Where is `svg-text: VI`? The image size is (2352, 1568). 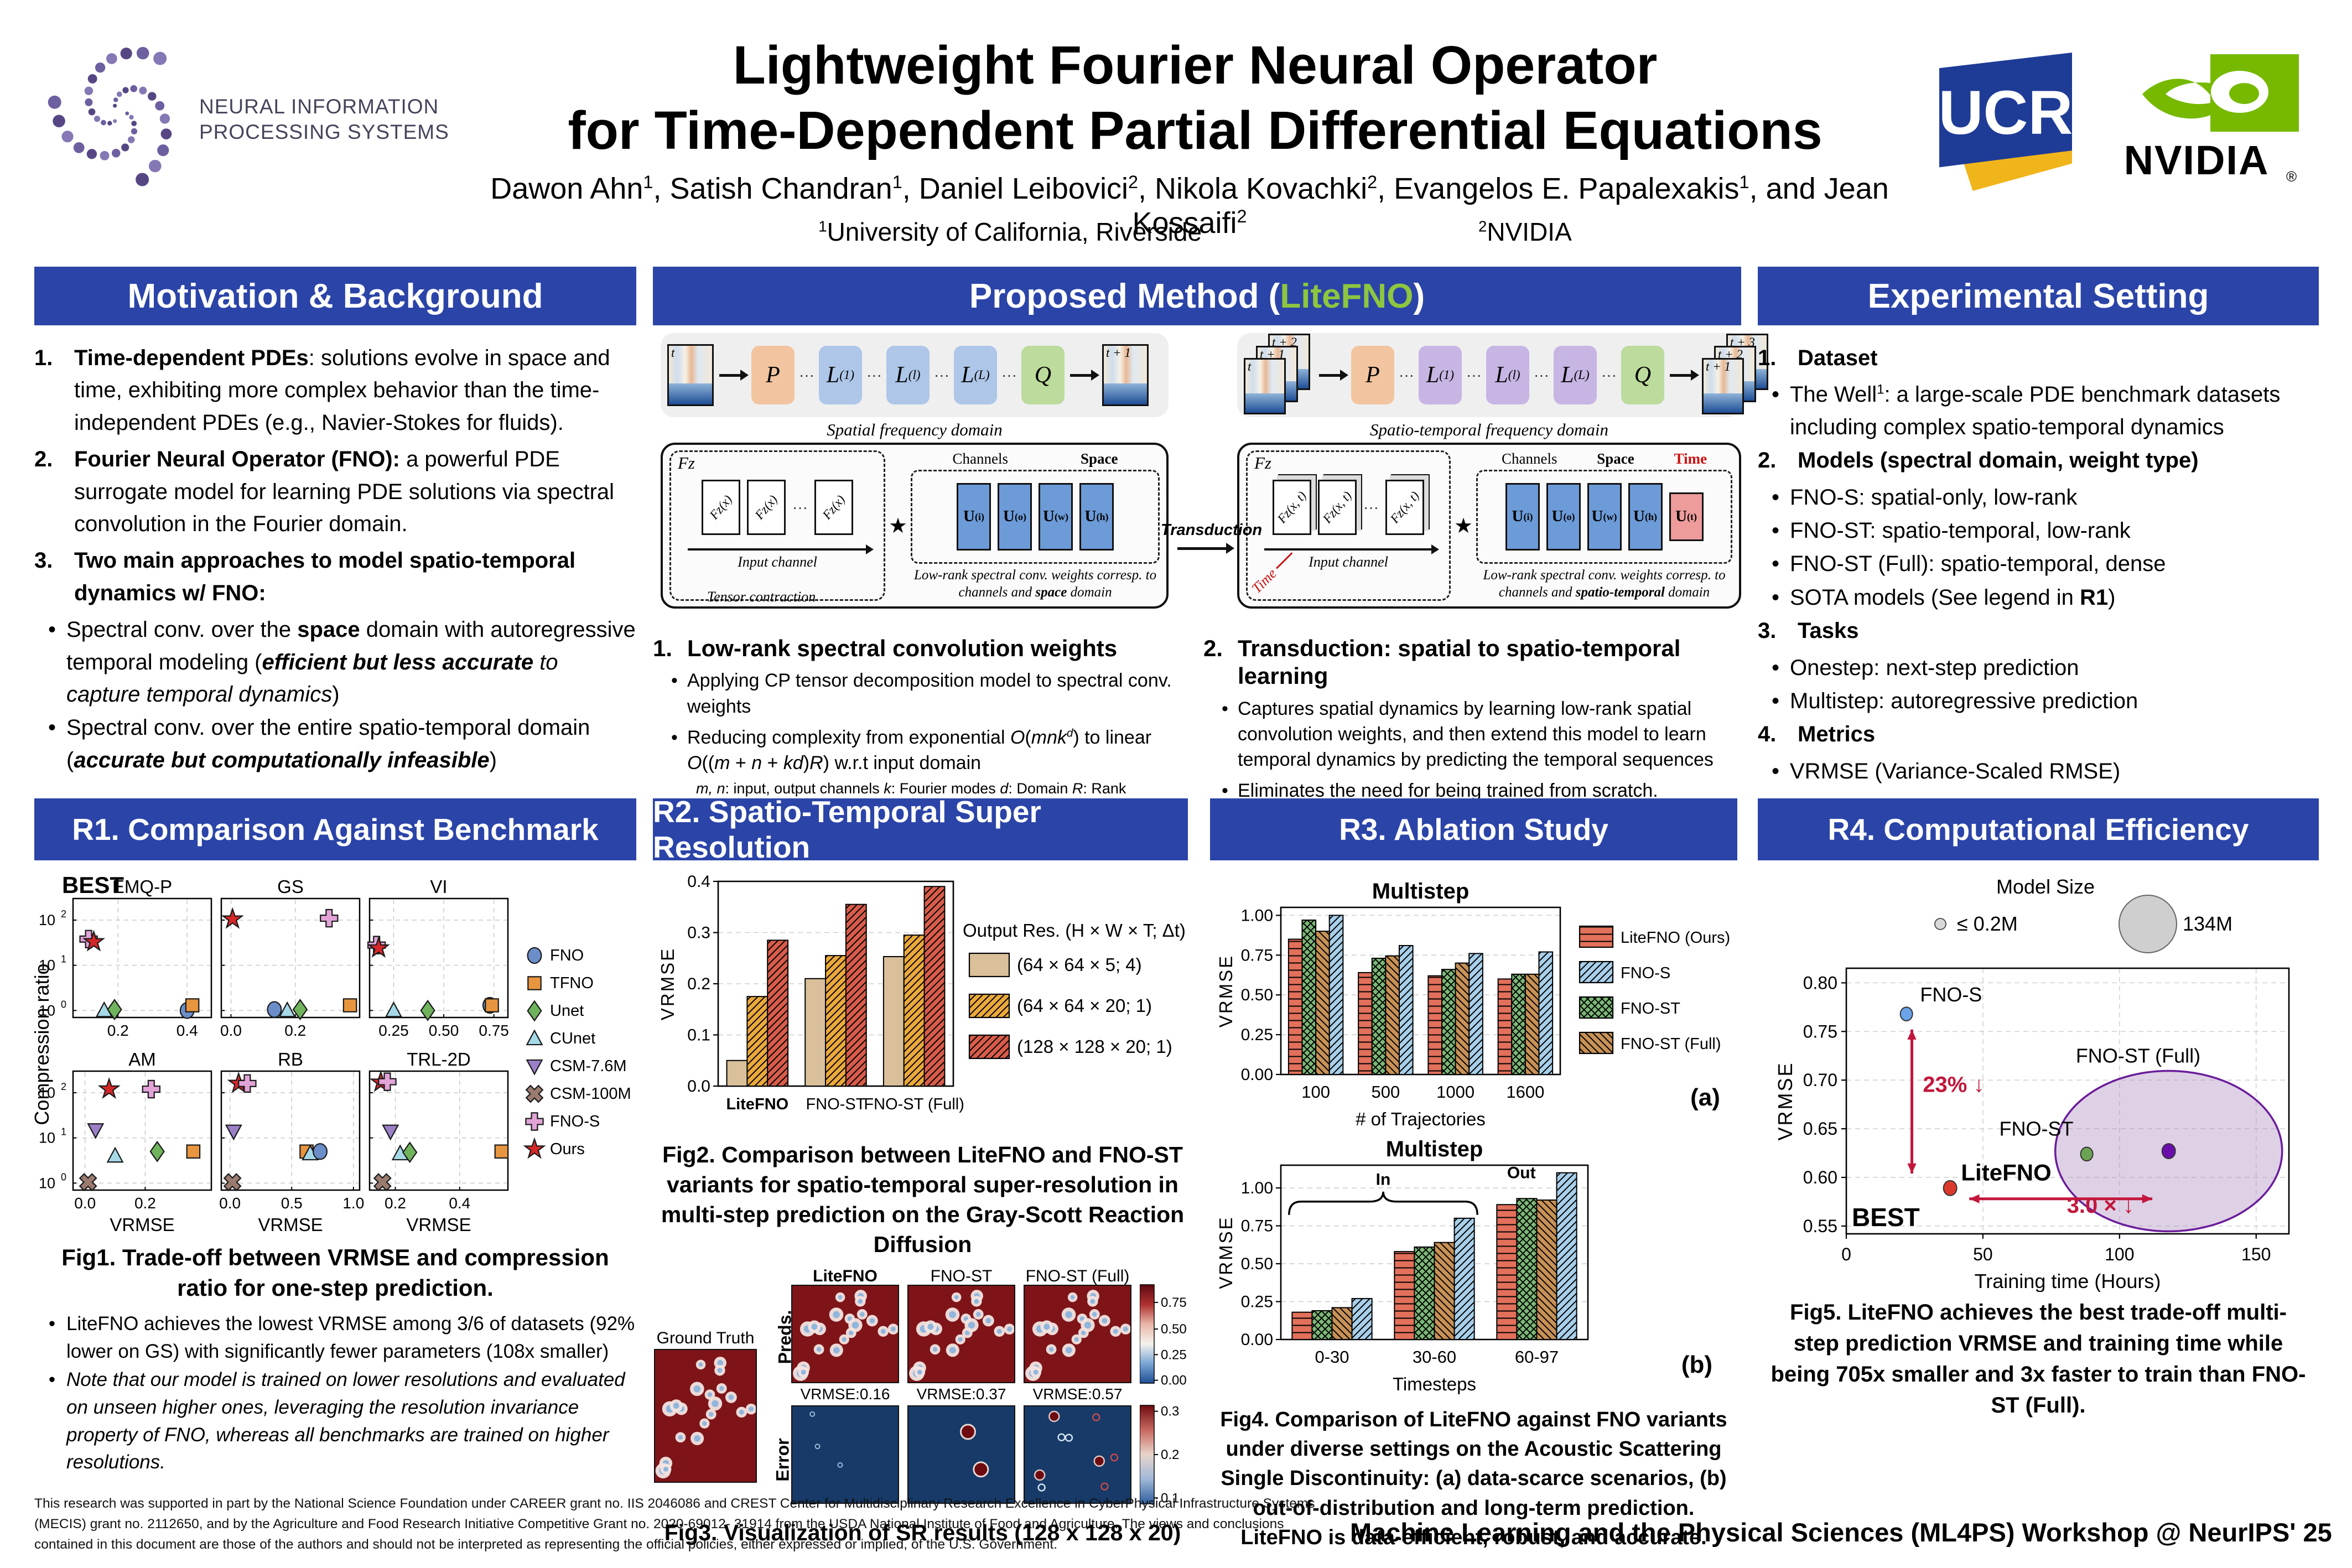
svg-text: VI is located at coordinates (439, 886).